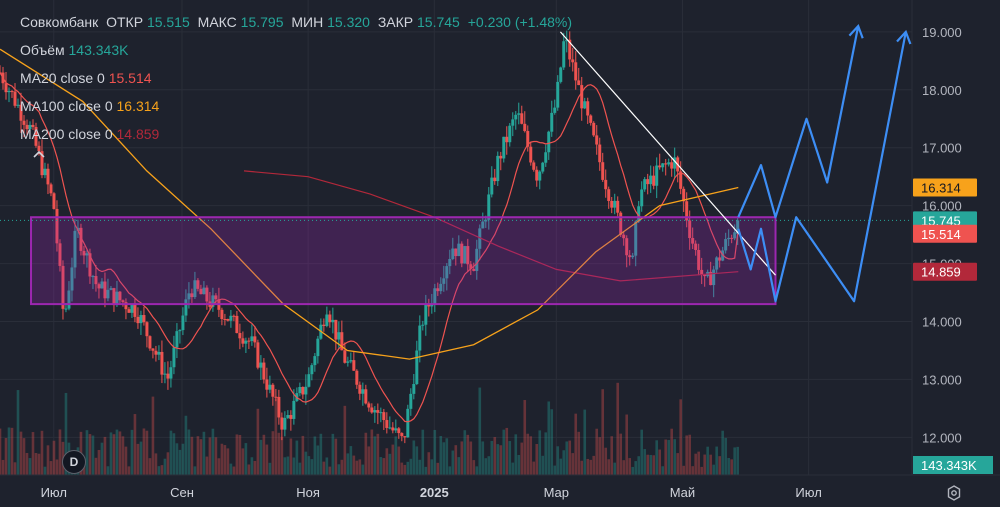  What do you see at coordinates (39, 154) in the screenshot?
I see `chevron-up-icon` at bounding box center [39, 154].